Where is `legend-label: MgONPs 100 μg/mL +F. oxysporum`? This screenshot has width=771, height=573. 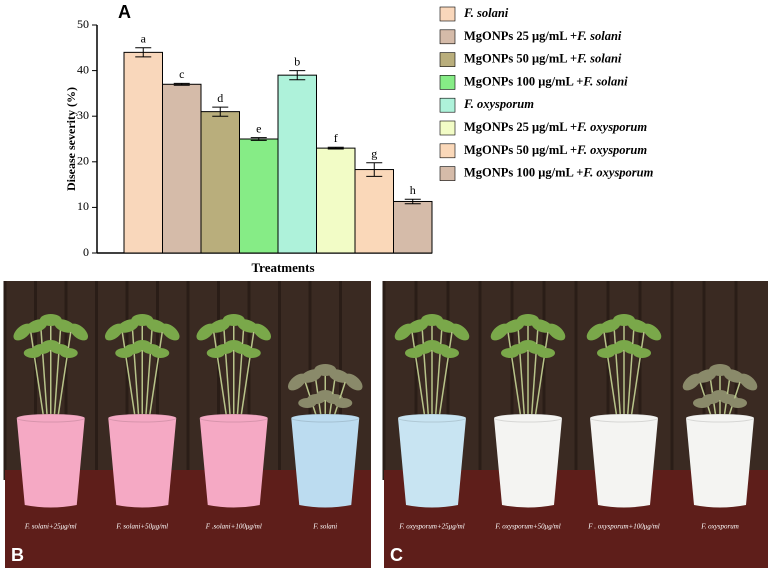 legend-label: MgONPs 100 μg/mL +F. oxysporum is located at coordinates (559, 172).